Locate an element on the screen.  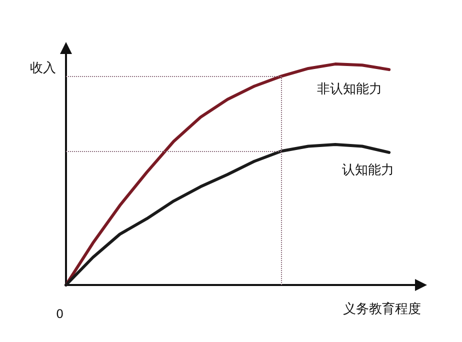
x-axis-title: 义务教育程度 is located at coordinates (382, 309).